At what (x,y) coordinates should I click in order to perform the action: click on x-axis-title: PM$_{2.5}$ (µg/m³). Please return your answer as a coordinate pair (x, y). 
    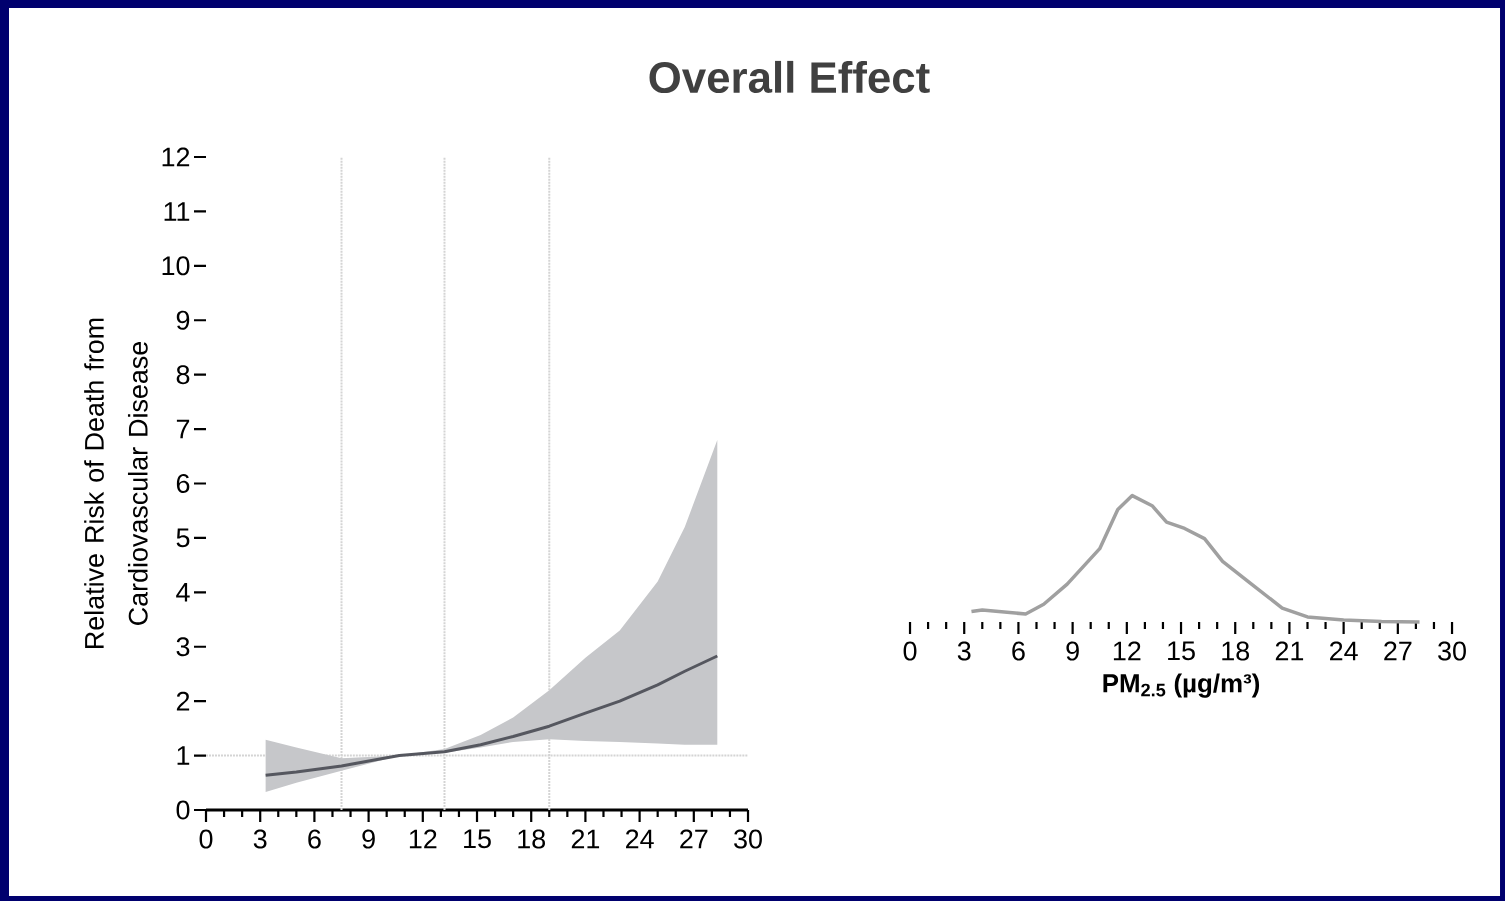
    Looking at the image, I should click on (1181, 685).